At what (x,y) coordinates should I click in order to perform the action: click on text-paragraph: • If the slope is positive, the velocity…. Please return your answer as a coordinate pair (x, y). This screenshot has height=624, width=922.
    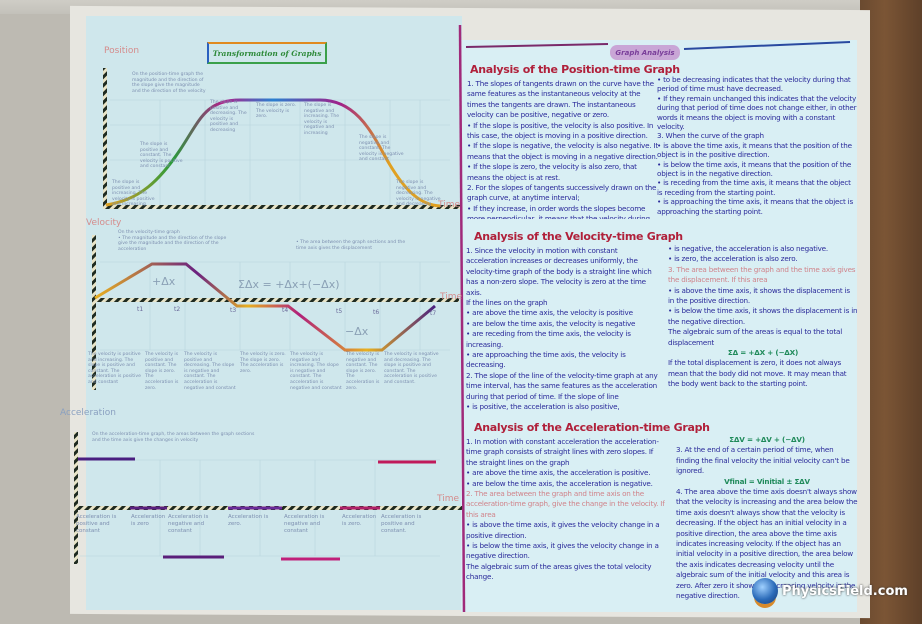
    Looking at the image, I should click on (560, 130).